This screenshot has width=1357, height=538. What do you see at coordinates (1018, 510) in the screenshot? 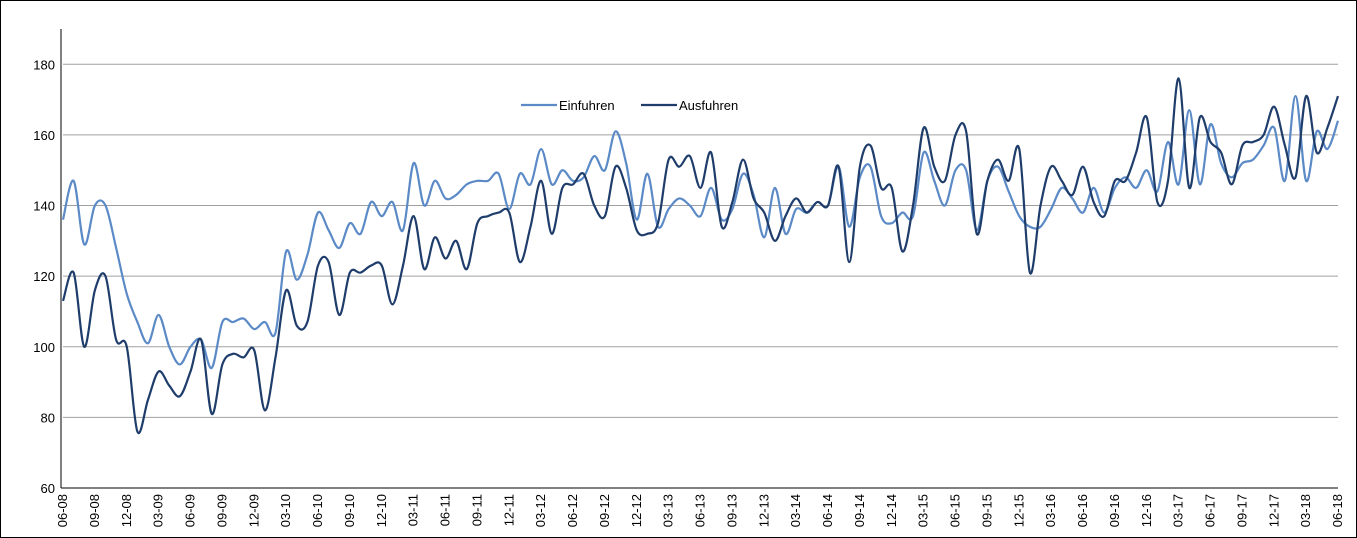
I see `x-tick-label: 12-15` at bounding box center [1018, 510].